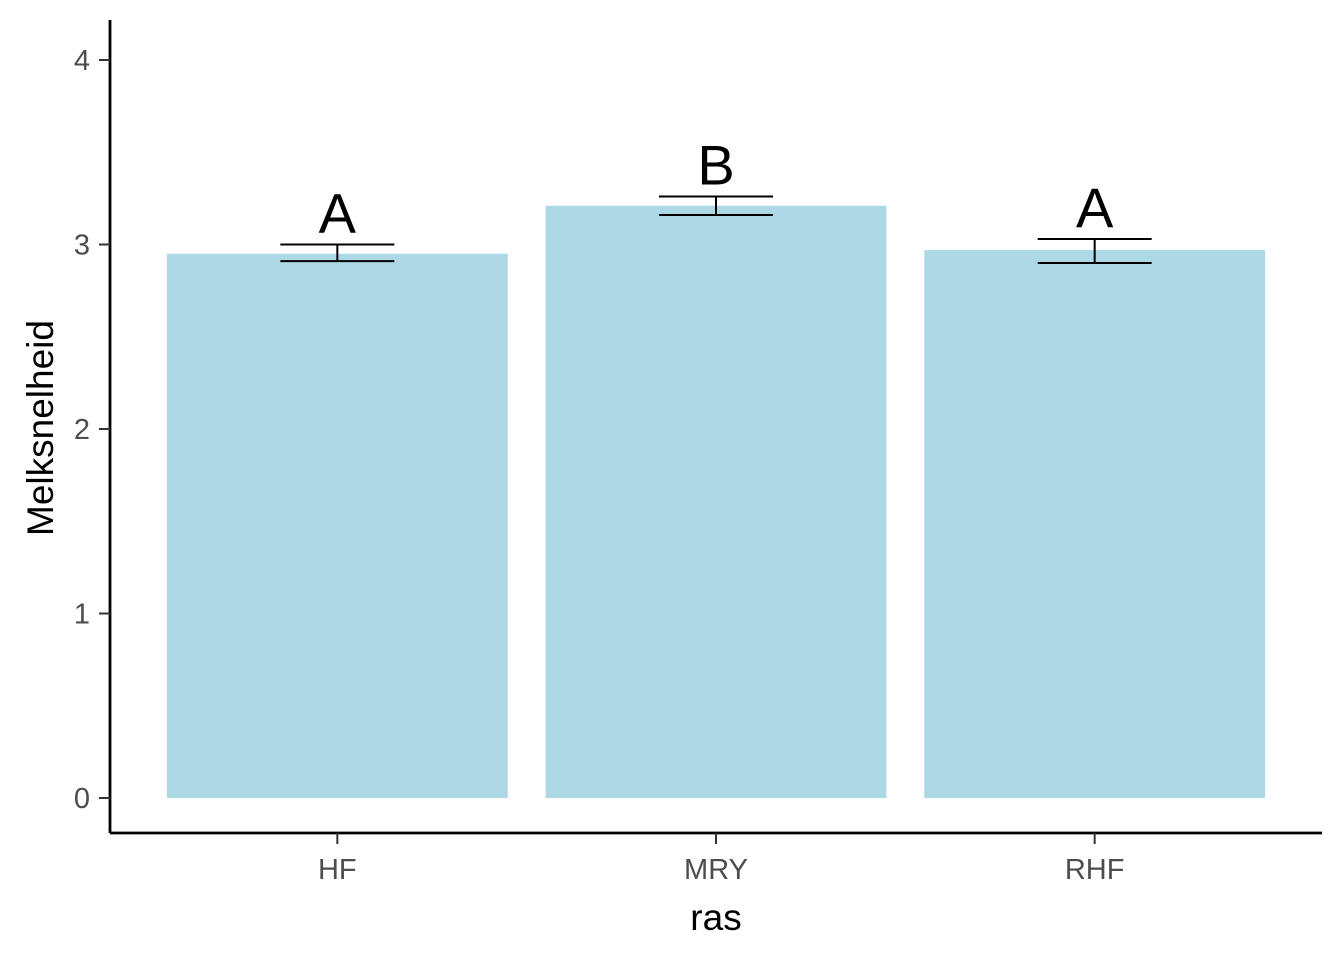 The width and height of the screenshot is (1344, 960). What do you see at coordinates (40, 428) in the screenshot?
I see `y-axis-title: Melksnelheid` at bounding box center [40, 428].